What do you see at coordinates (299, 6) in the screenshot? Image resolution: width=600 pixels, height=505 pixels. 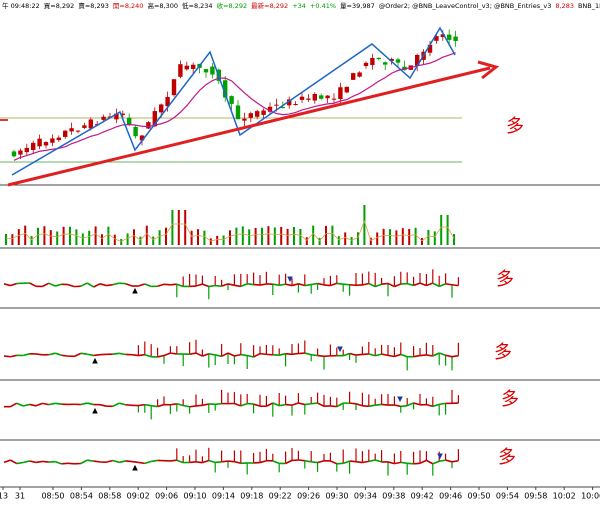 I see `header-field: +34` at bounding box center [299, 6].